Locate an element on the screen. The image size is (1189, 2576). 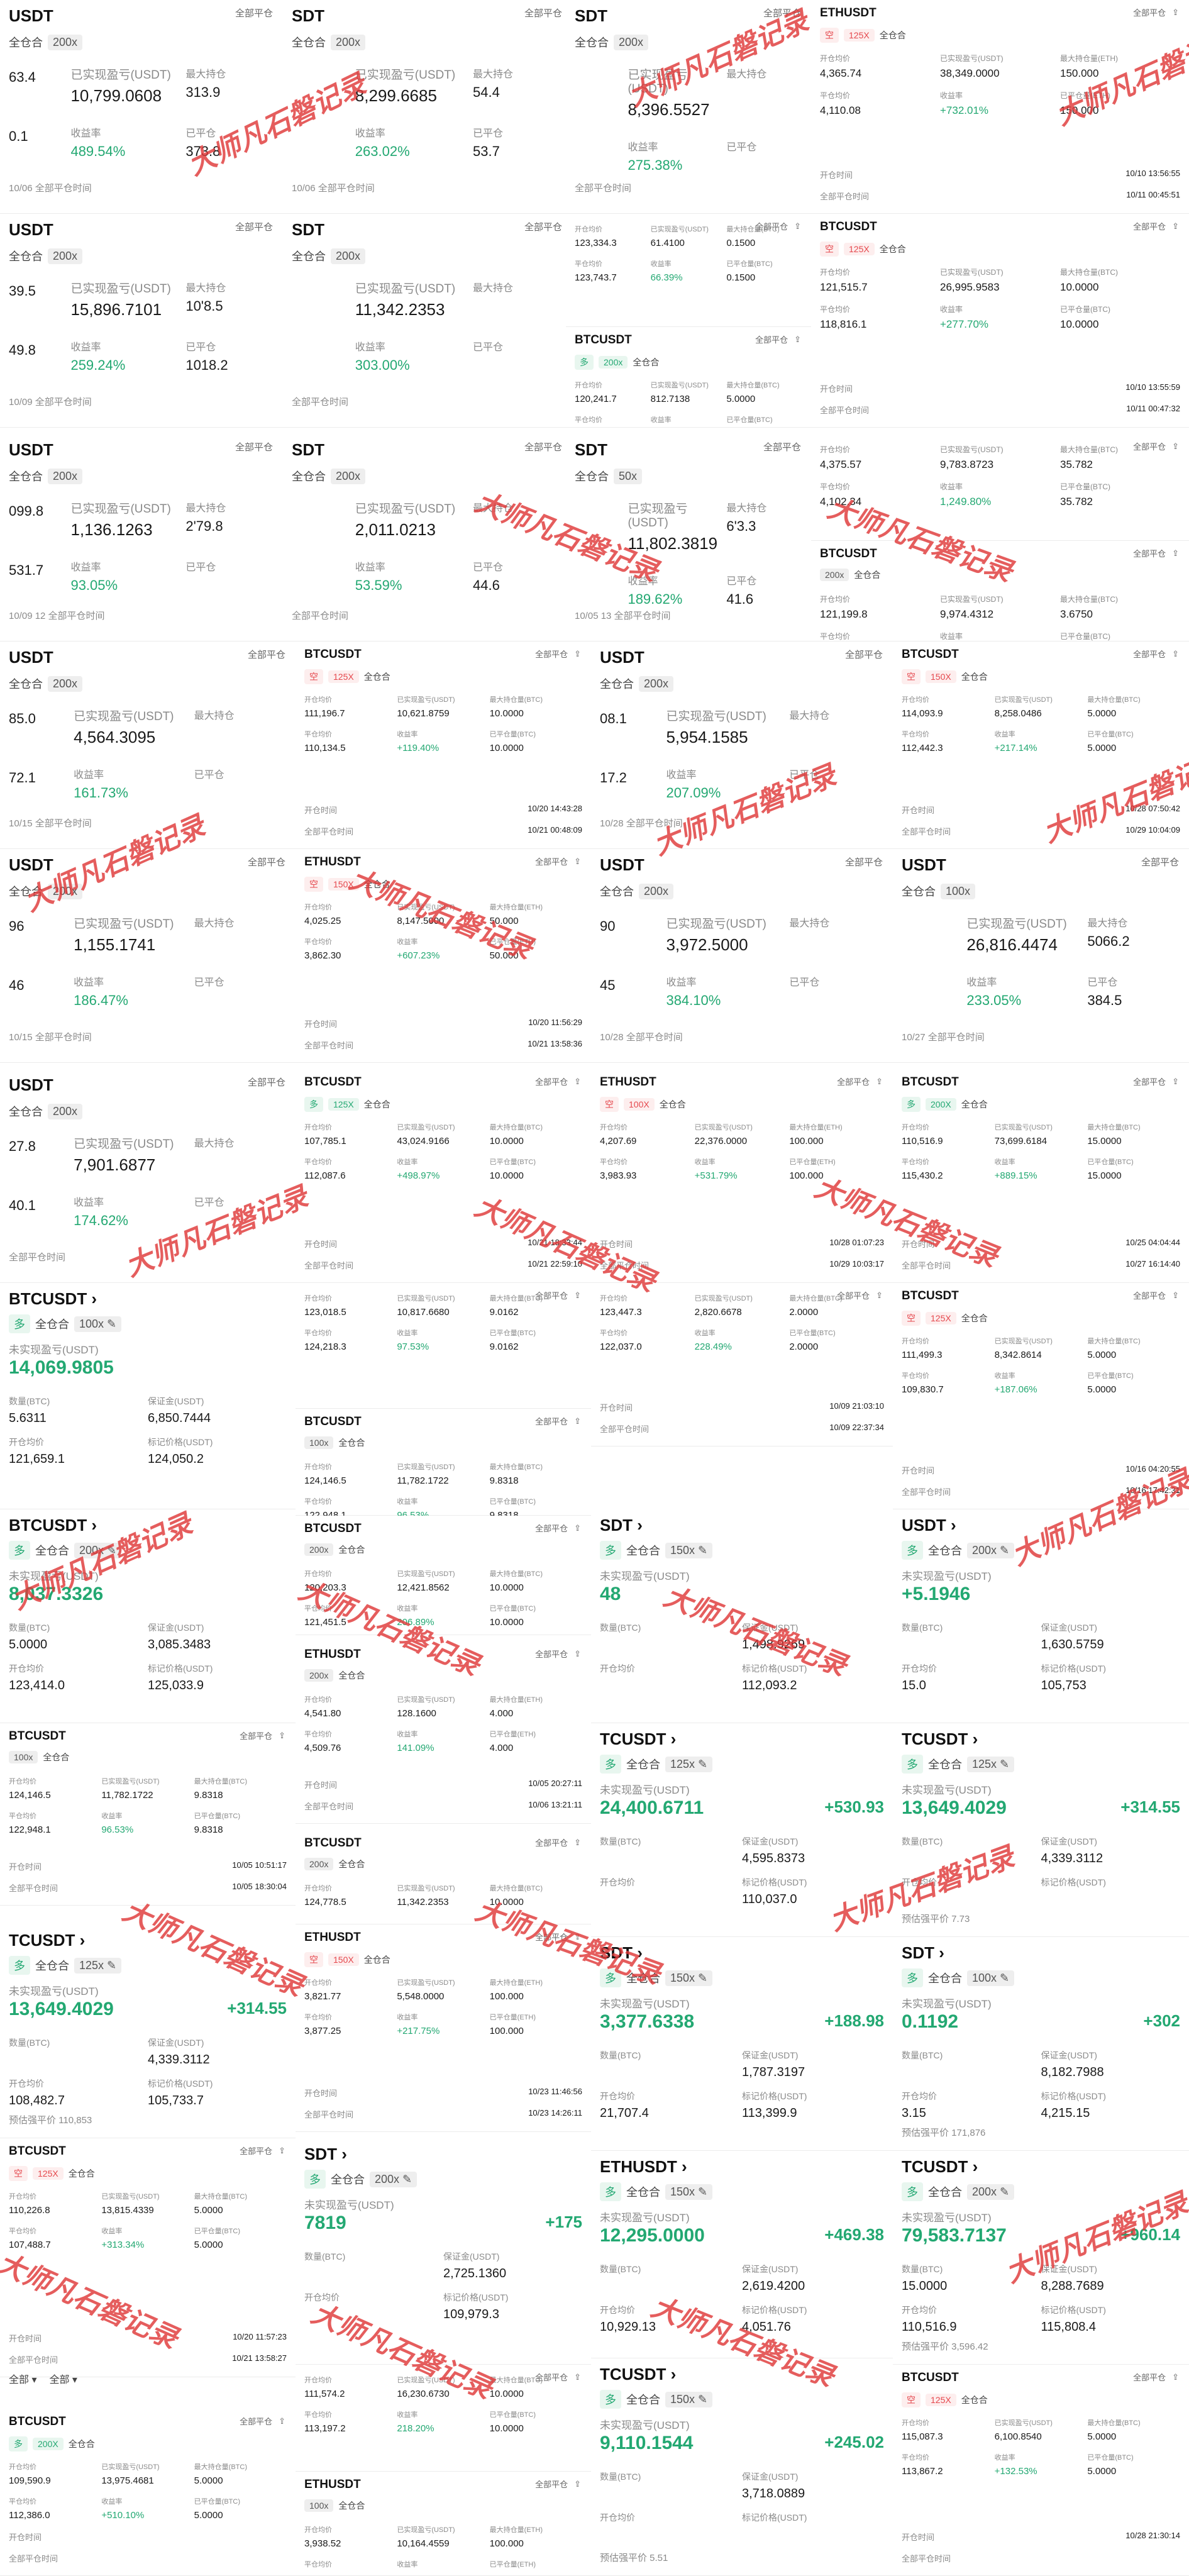
leverage-tag: 125x ✎ is located at coordinates (689, 1764).